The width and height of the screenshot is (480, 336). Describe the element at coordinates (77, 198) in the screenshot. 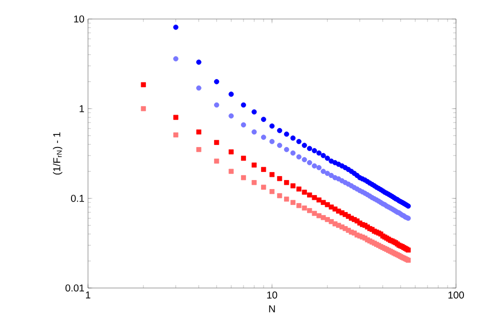

I see `y-tick-label: 0.1` at that location.